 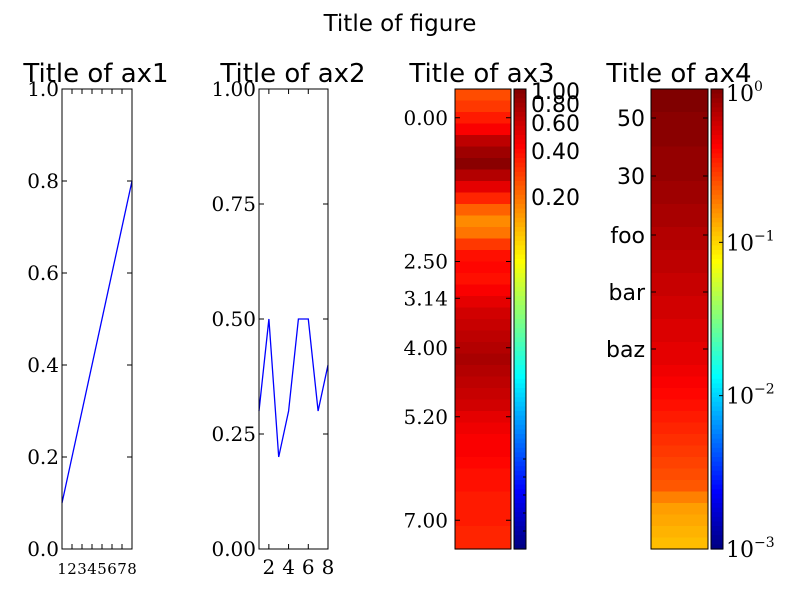 What do you see at coordinates (288, 567) in the screenshot?
I see `xtick-label: 4` at bounding box center [288, 567].